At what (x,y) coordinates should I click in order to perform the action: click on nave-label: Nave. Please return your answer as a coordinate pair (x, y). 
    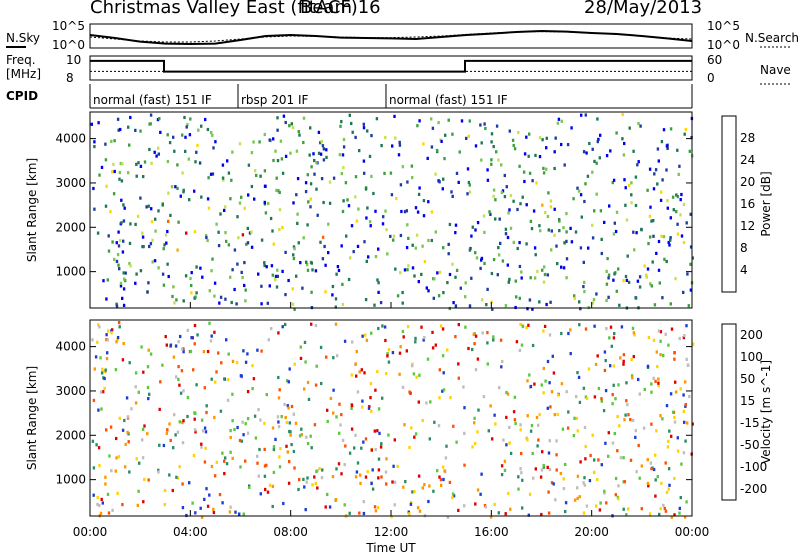
    Looking at the image, I should click on (775, 70).